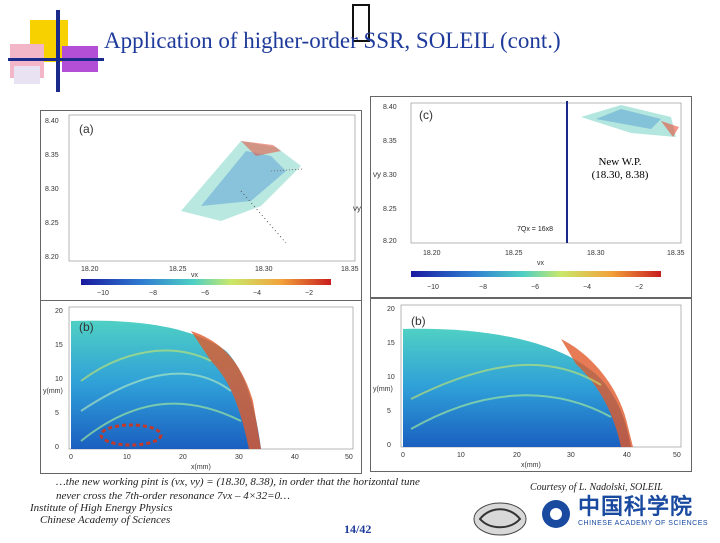  I want to click on cursor-box-icon, so click(361, 23).